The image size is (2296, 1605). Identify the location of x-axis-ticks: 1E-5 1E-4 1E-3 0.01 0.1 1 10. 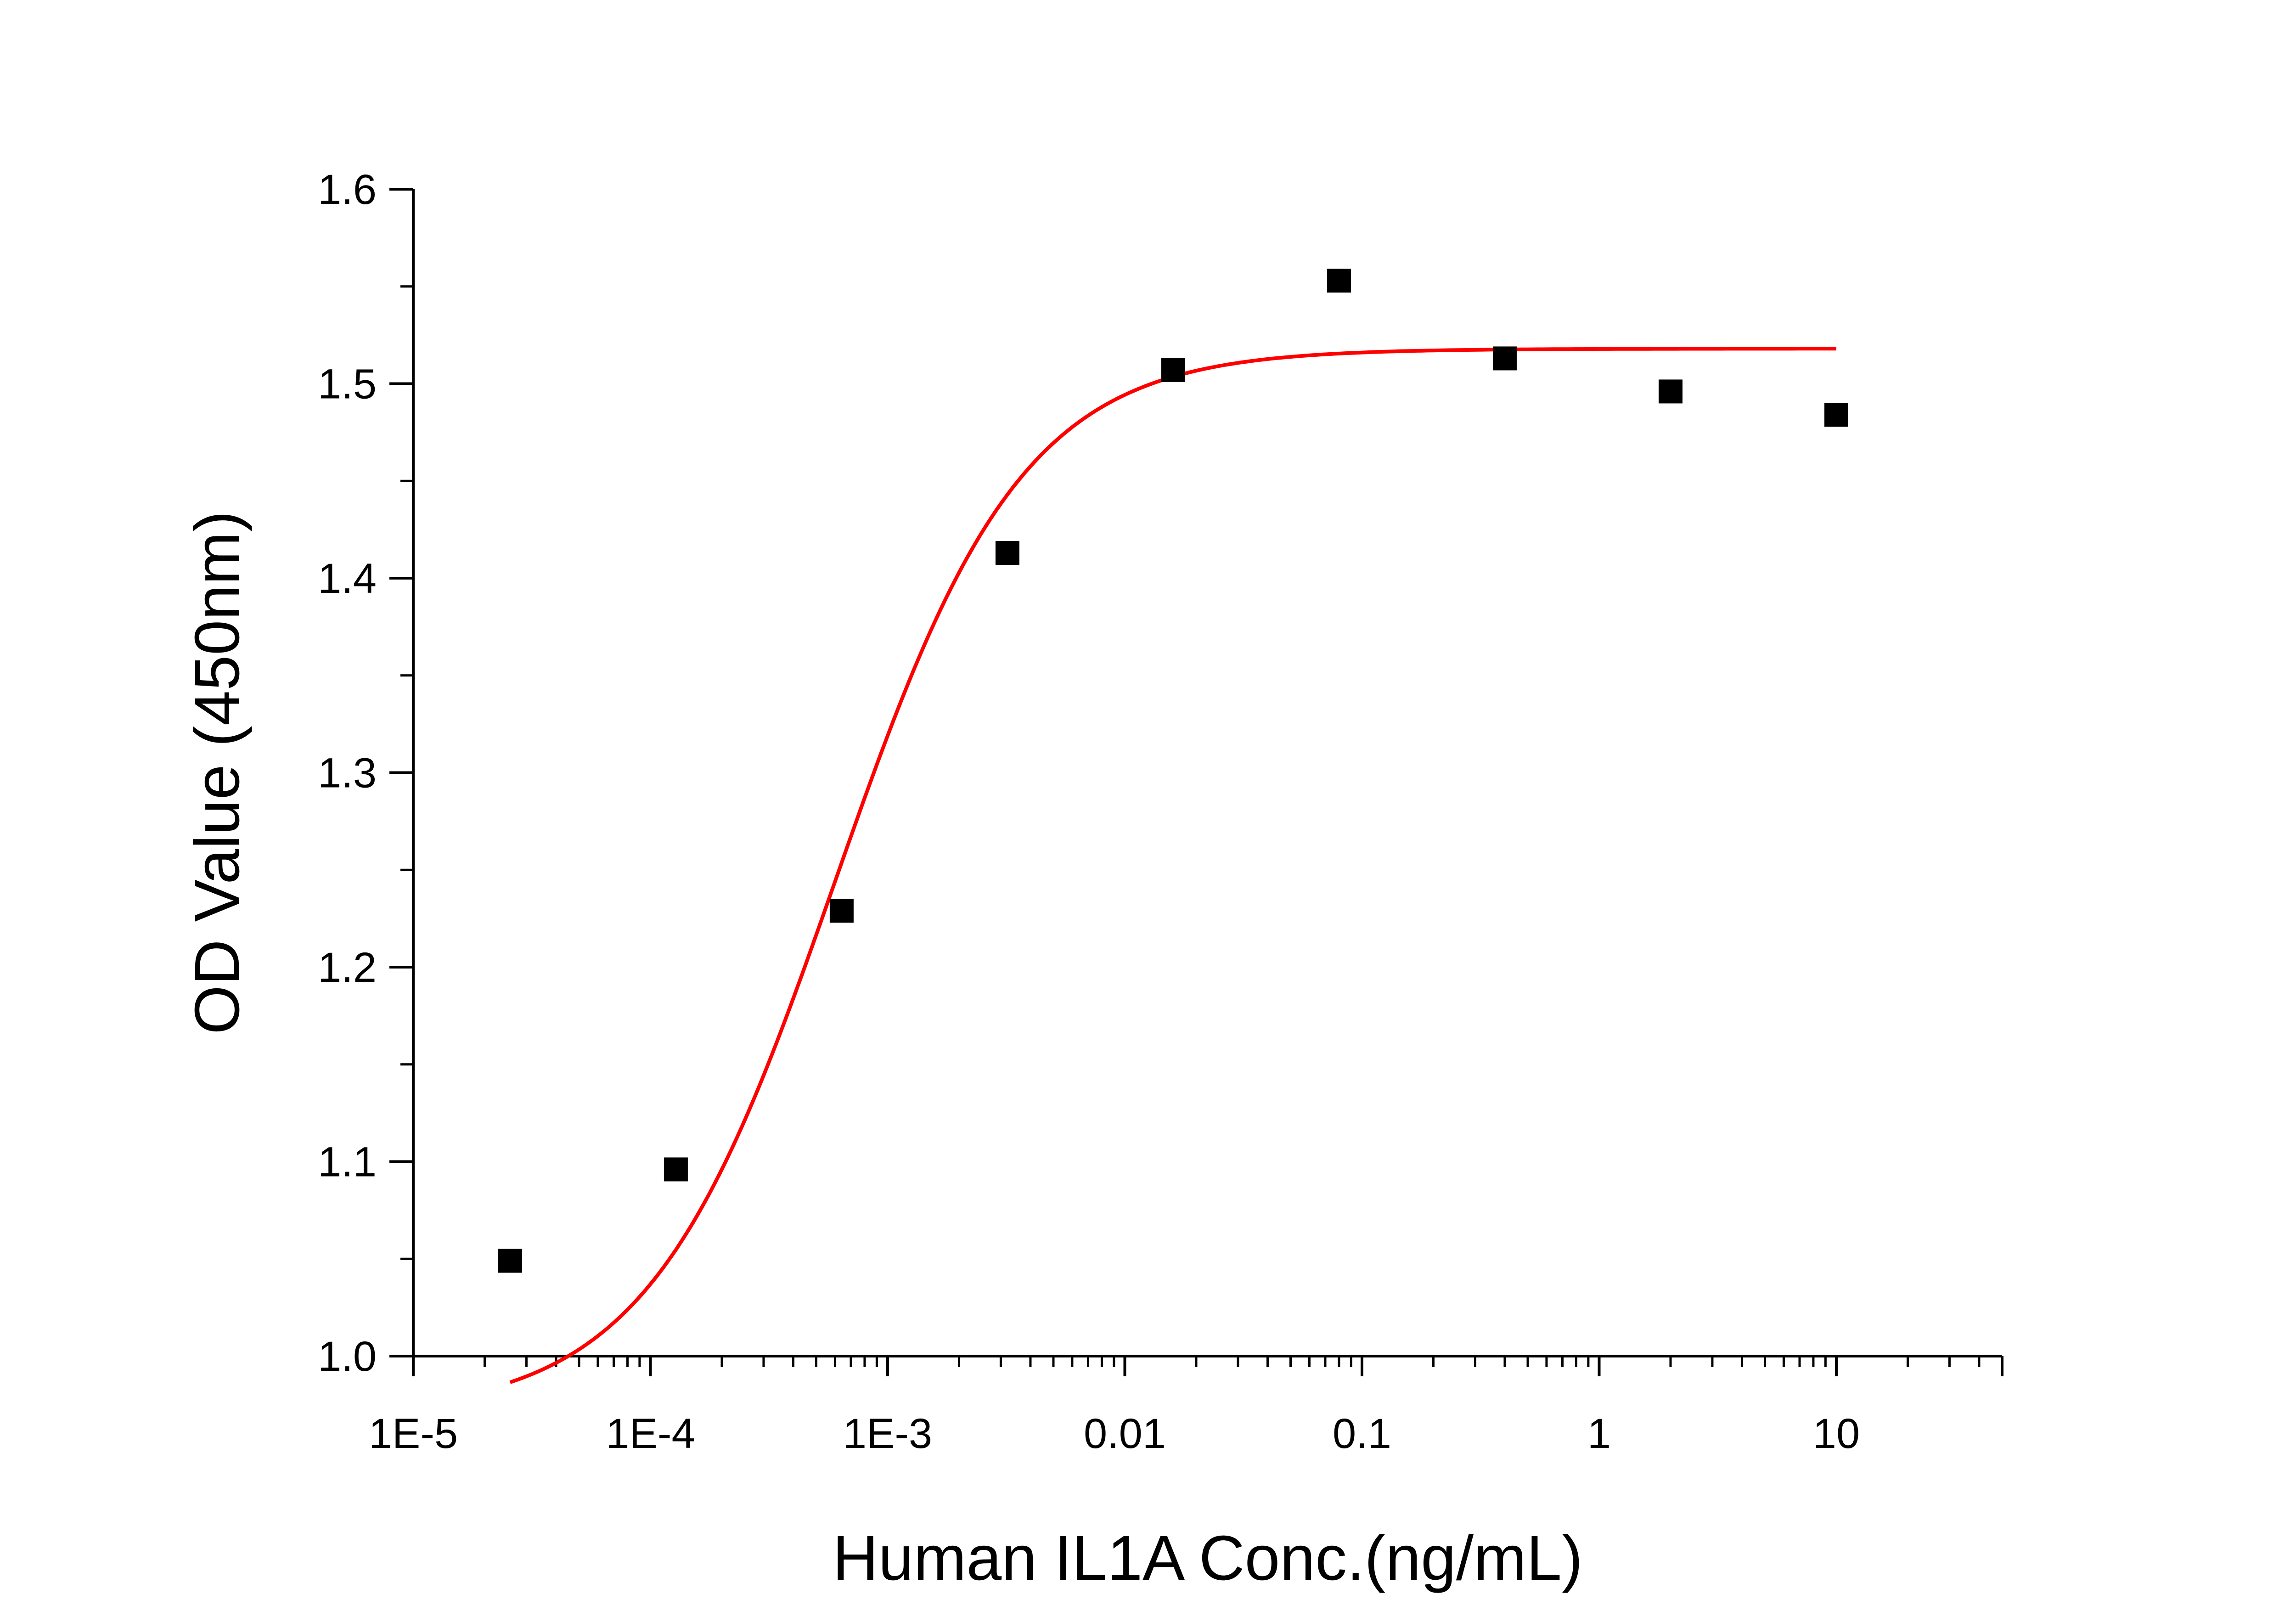
(1186, 1406).